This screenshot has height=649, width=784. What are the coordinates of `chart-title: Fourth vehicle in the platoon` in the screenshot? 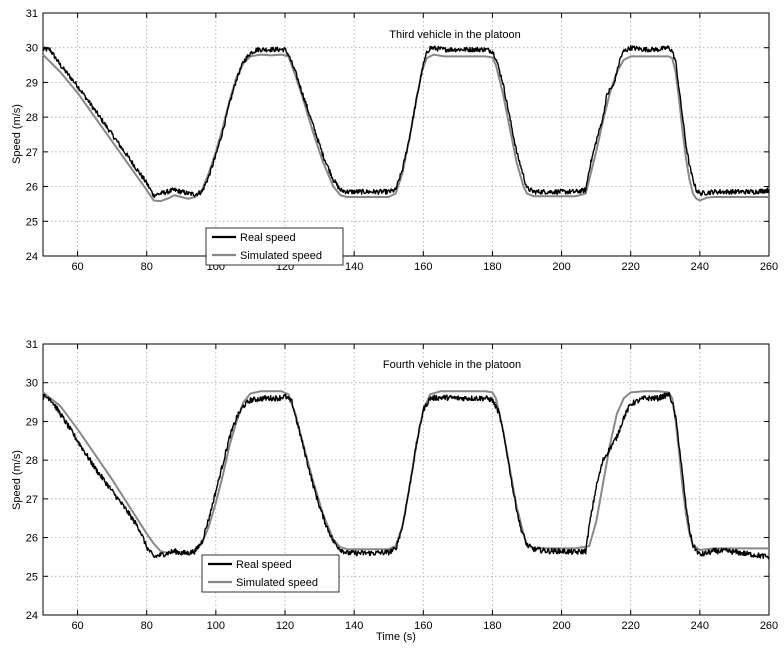 It's located at (452, 365).